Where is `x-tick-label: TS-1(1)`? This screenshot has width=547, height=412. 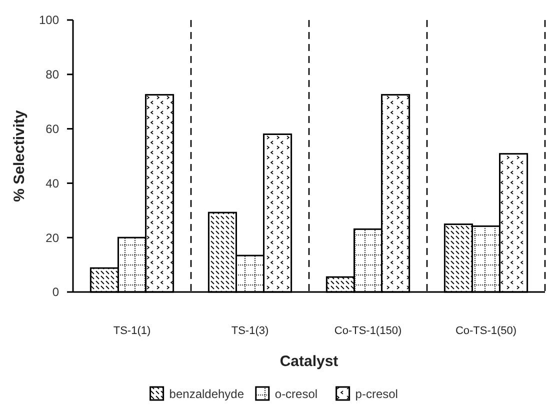
x-tick-label: TS-1(1) is located at coordinates (132, 331).